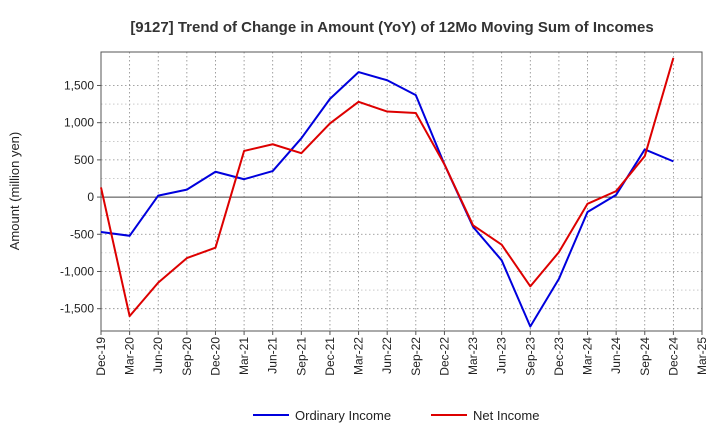  What do you see at coordinates (84, 160) in the screenshot?
I see `y-tick-label: 500` at bounding box center [84, 160].